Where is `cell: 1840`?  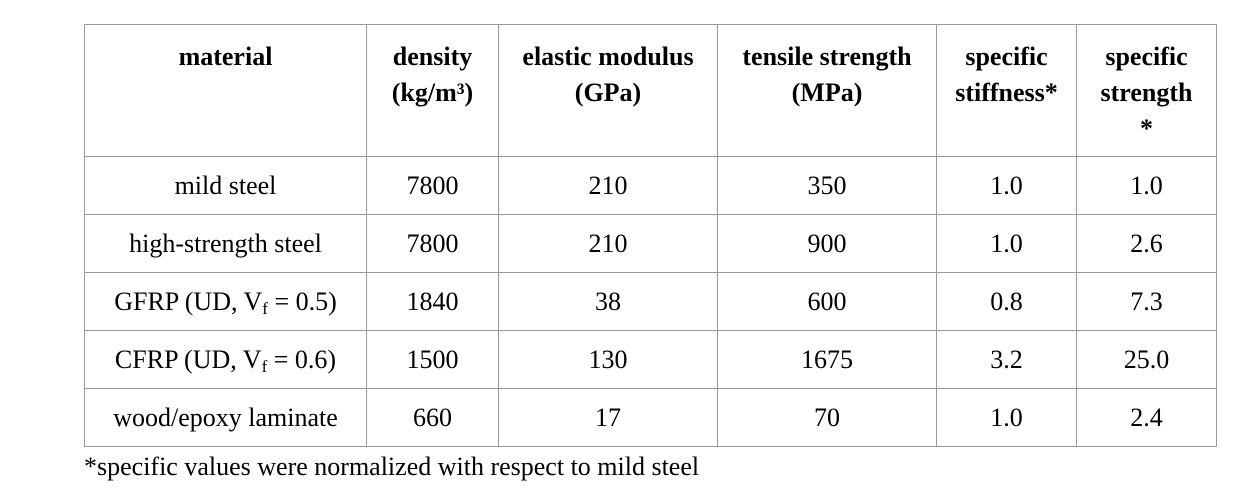
cell: 1840 is located at coordinates (432, 301).